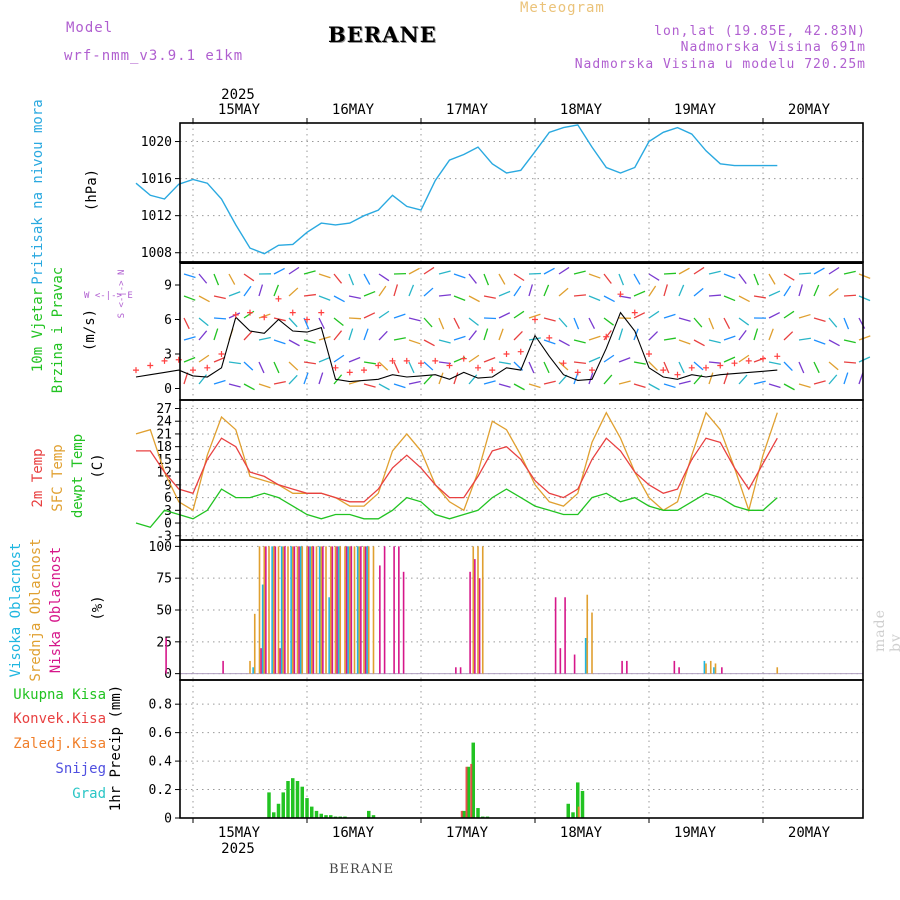 This screenshot has height=900, width=900. Describe the element at coordinates (168, 286) in the screenshot. I see `y-tick-label: 9` at that location.